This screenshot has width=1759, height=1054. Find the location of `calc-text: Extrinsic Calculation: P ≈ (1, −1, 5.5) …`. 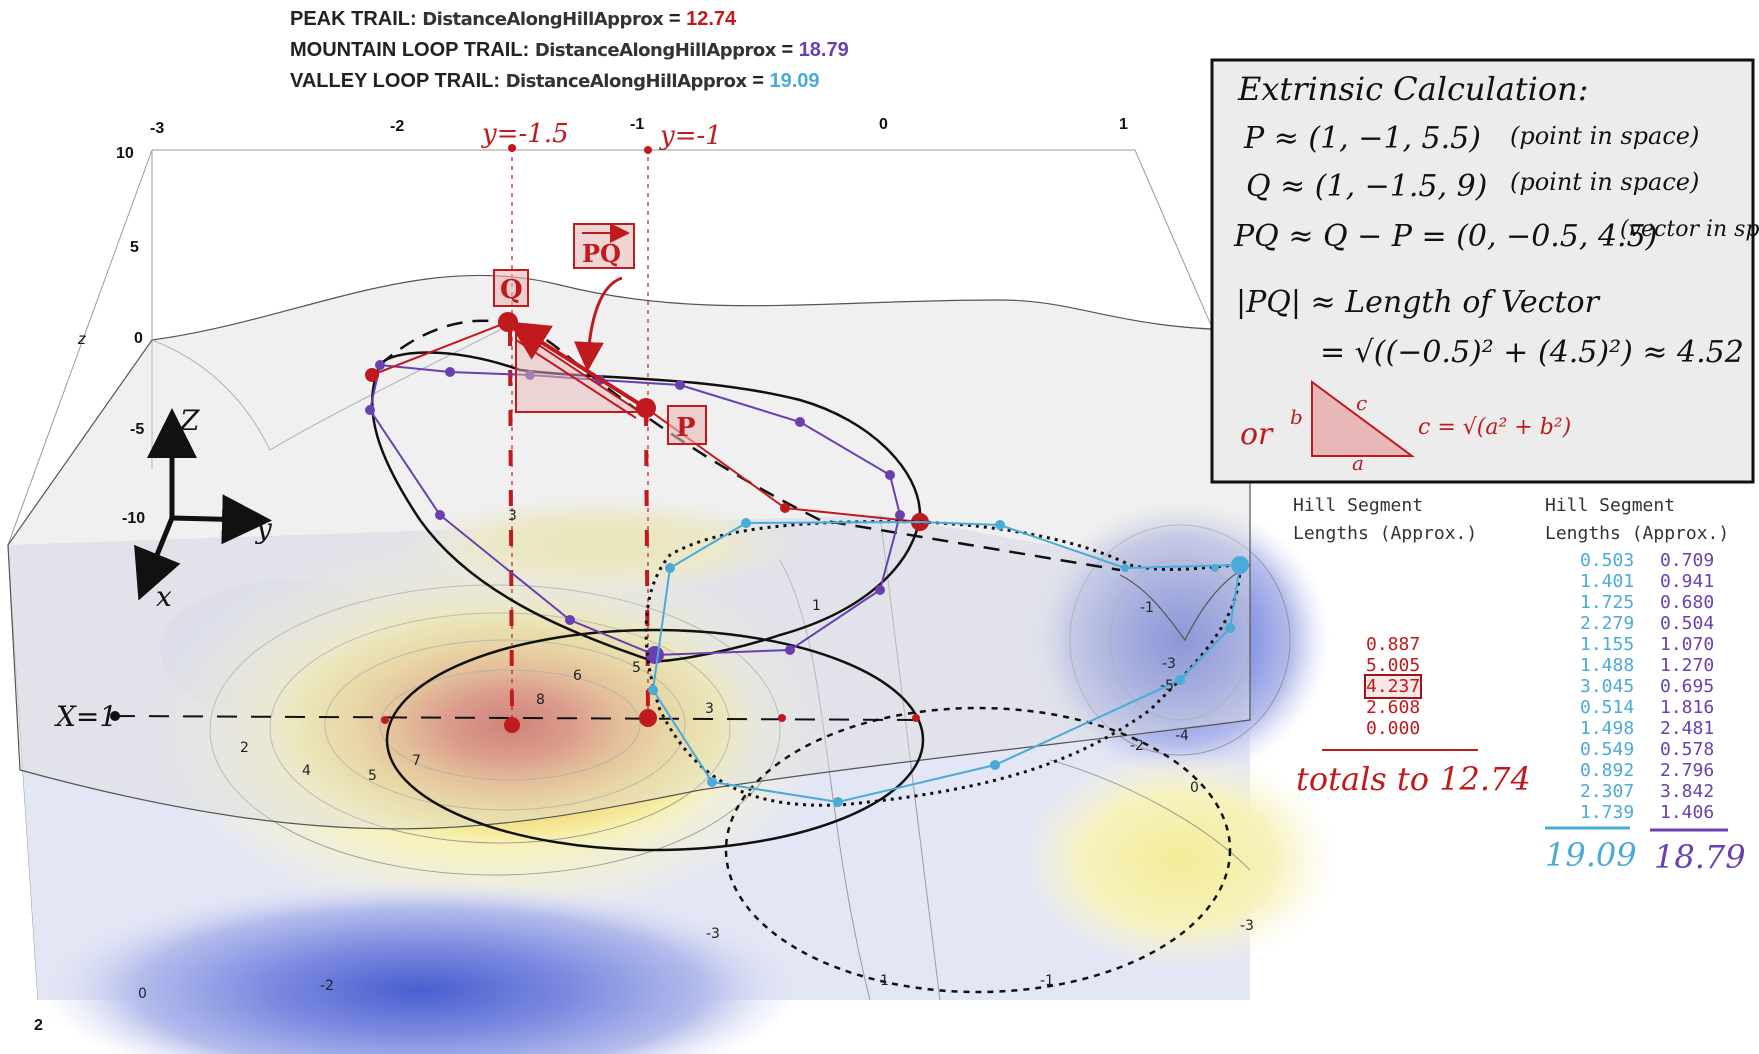

calc-text: Extrinsic Calculation: P ≈ (1, −1, 5.5) … is located at coordinates (1496, 220).